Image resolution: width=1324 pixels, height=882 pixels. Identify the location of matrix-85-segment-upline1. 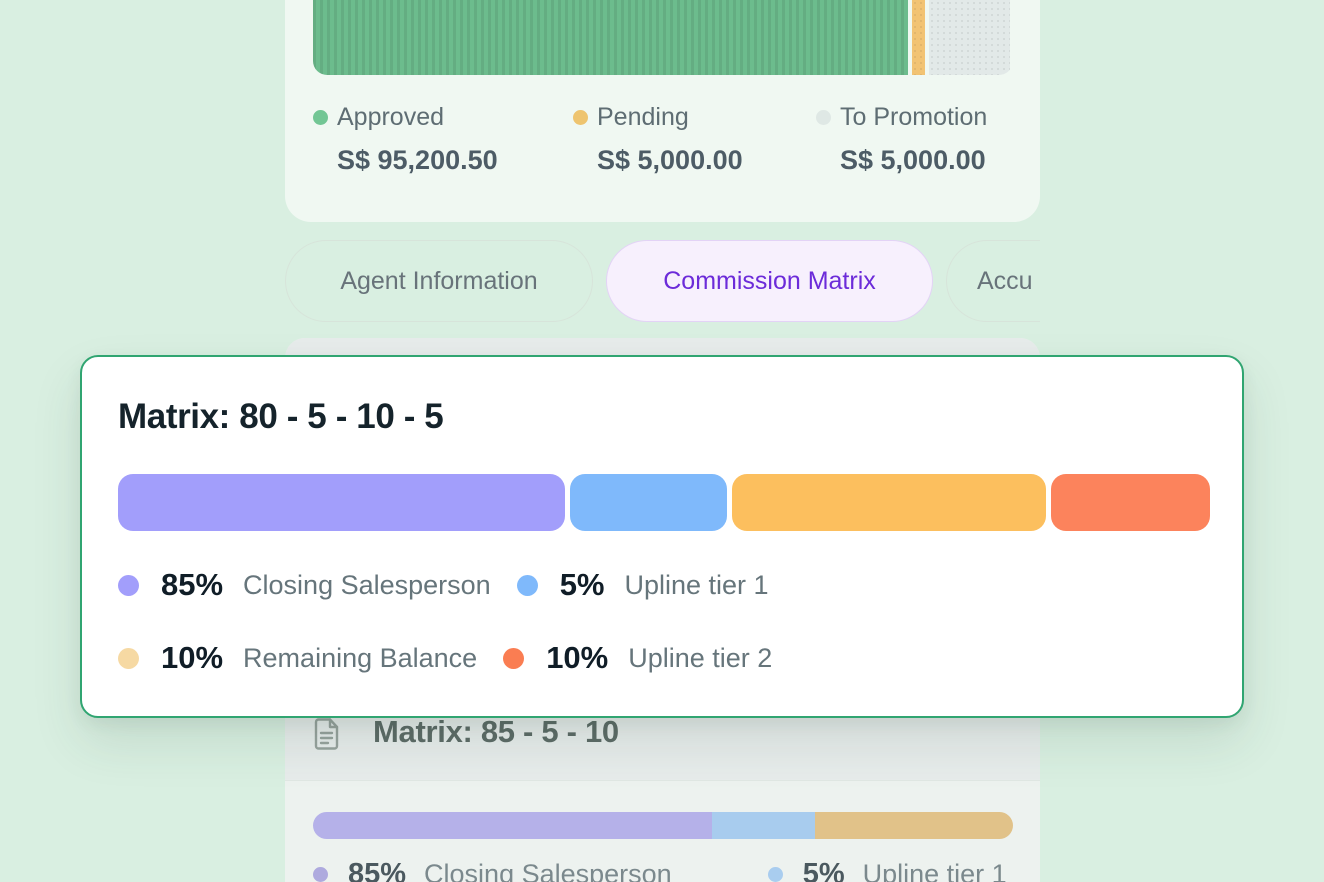
(763, 825).